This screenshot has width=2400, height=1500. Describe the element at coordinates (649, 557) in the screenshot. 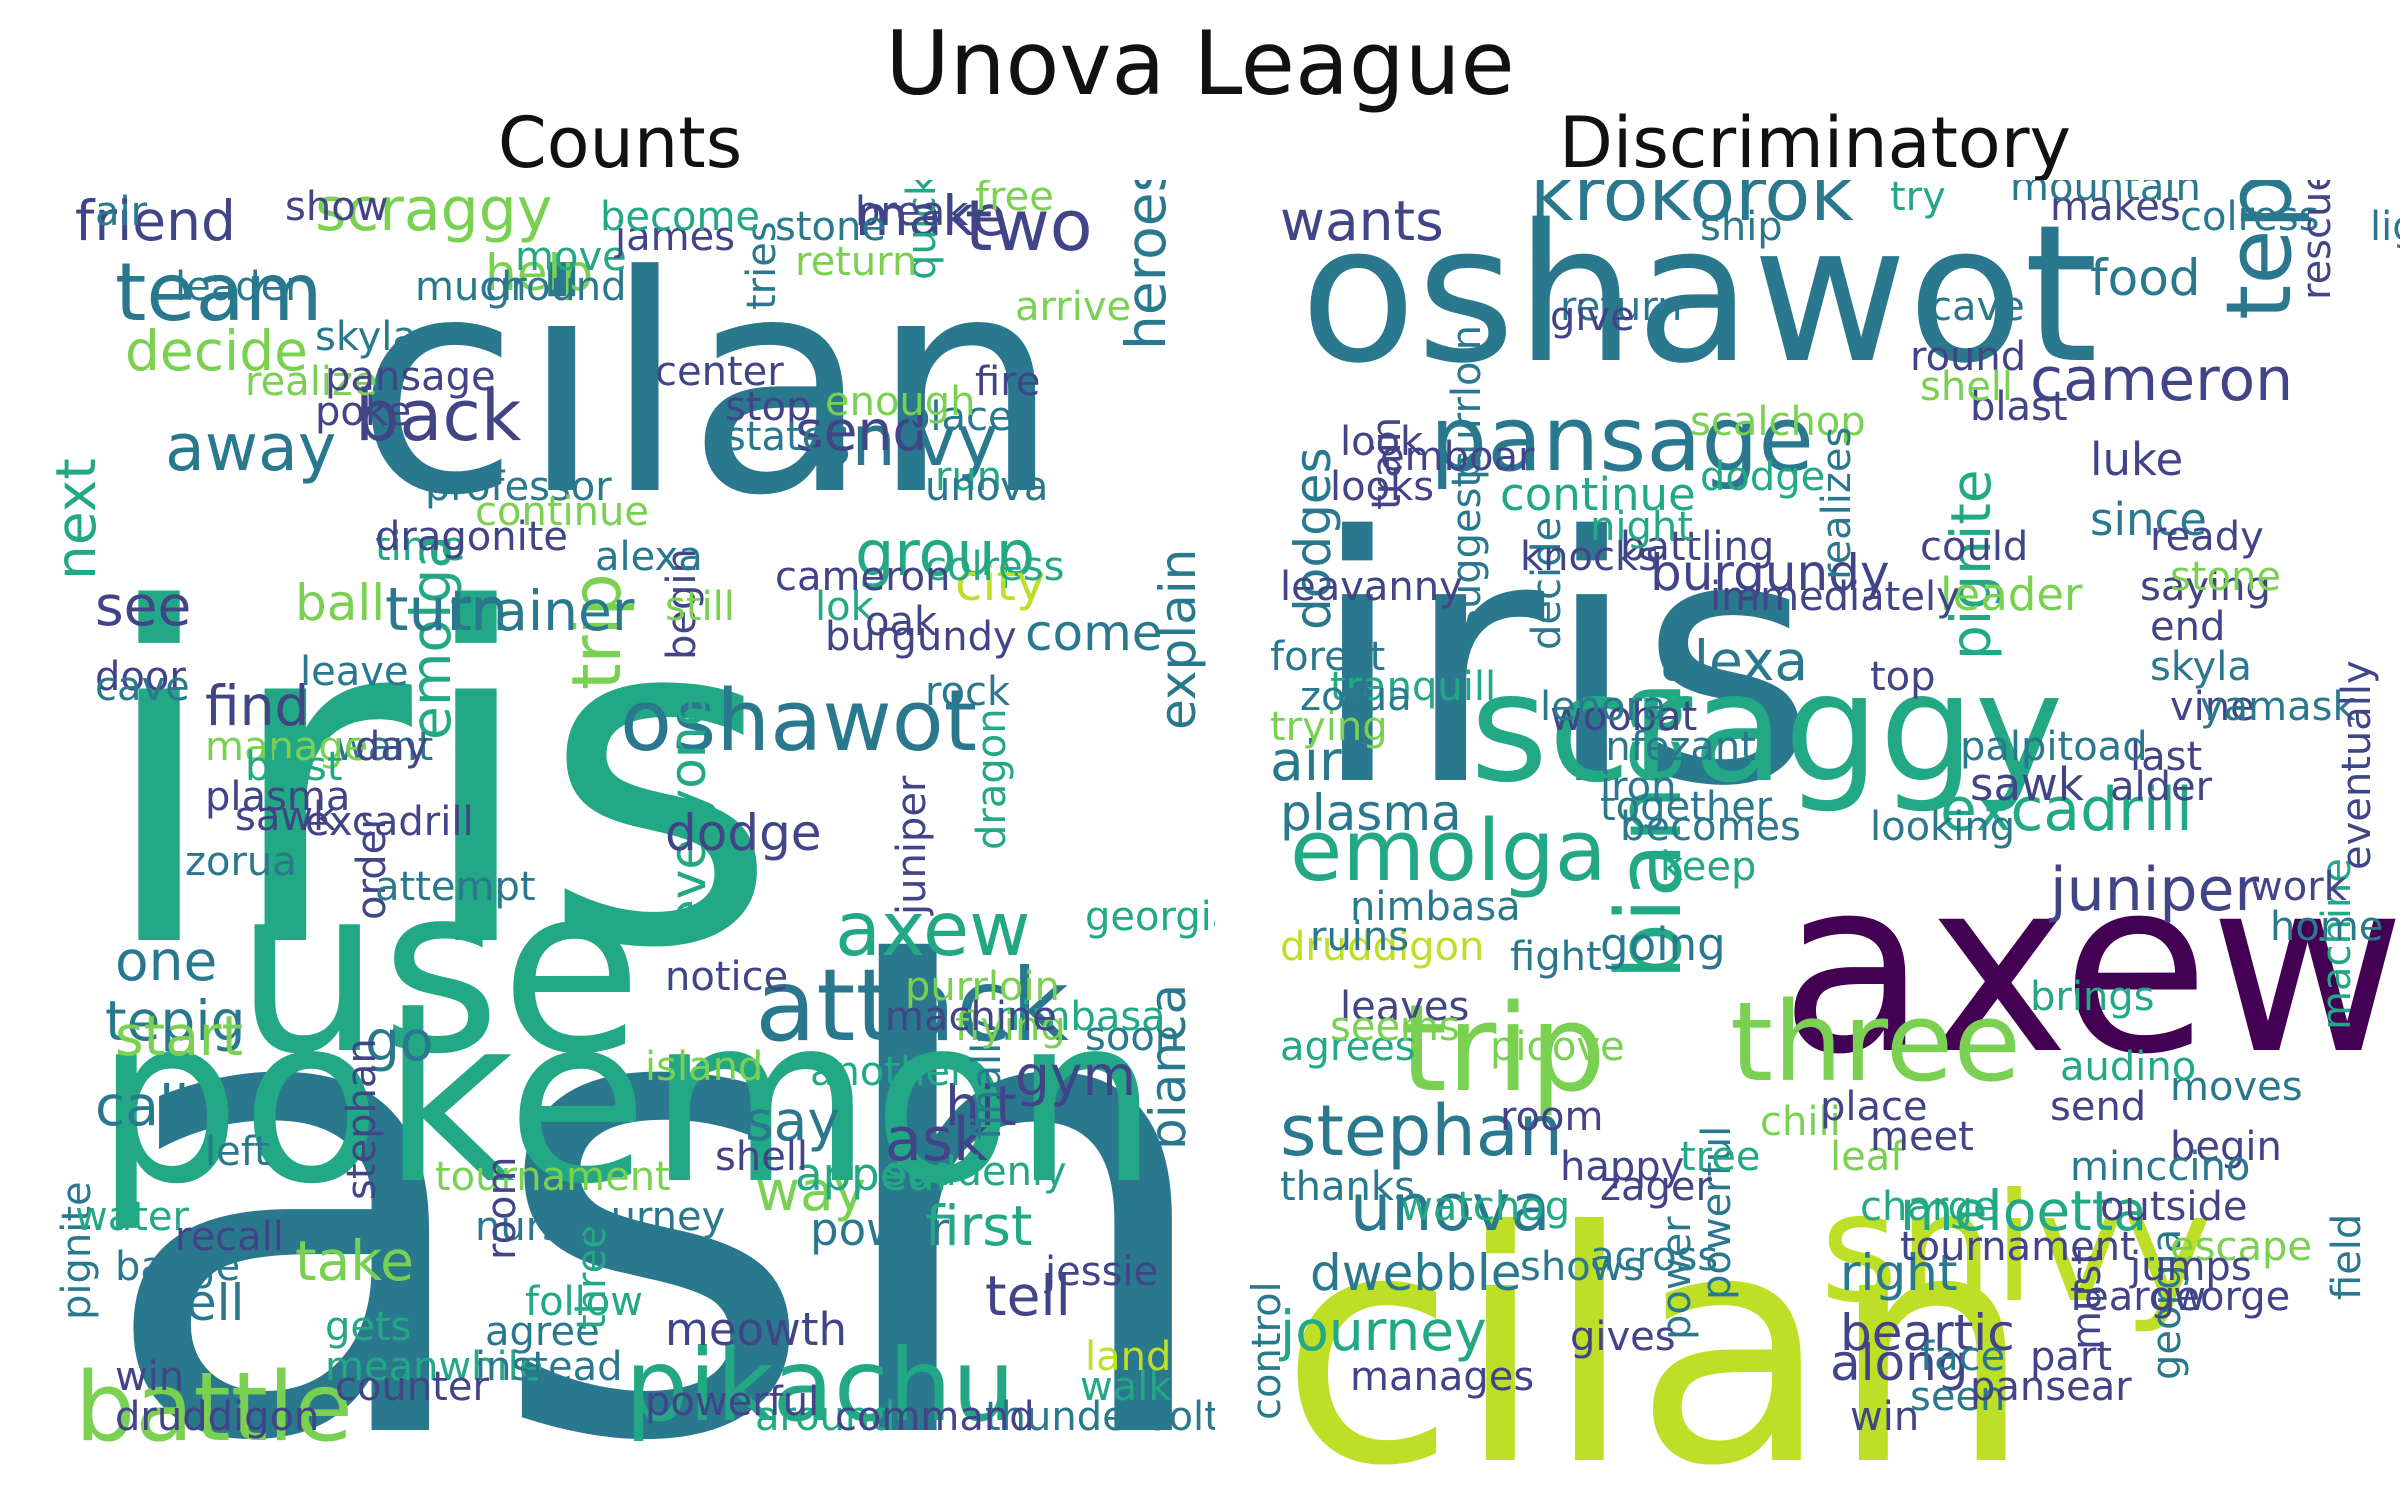

I see `counts-word-alexa: alexa` at that location.